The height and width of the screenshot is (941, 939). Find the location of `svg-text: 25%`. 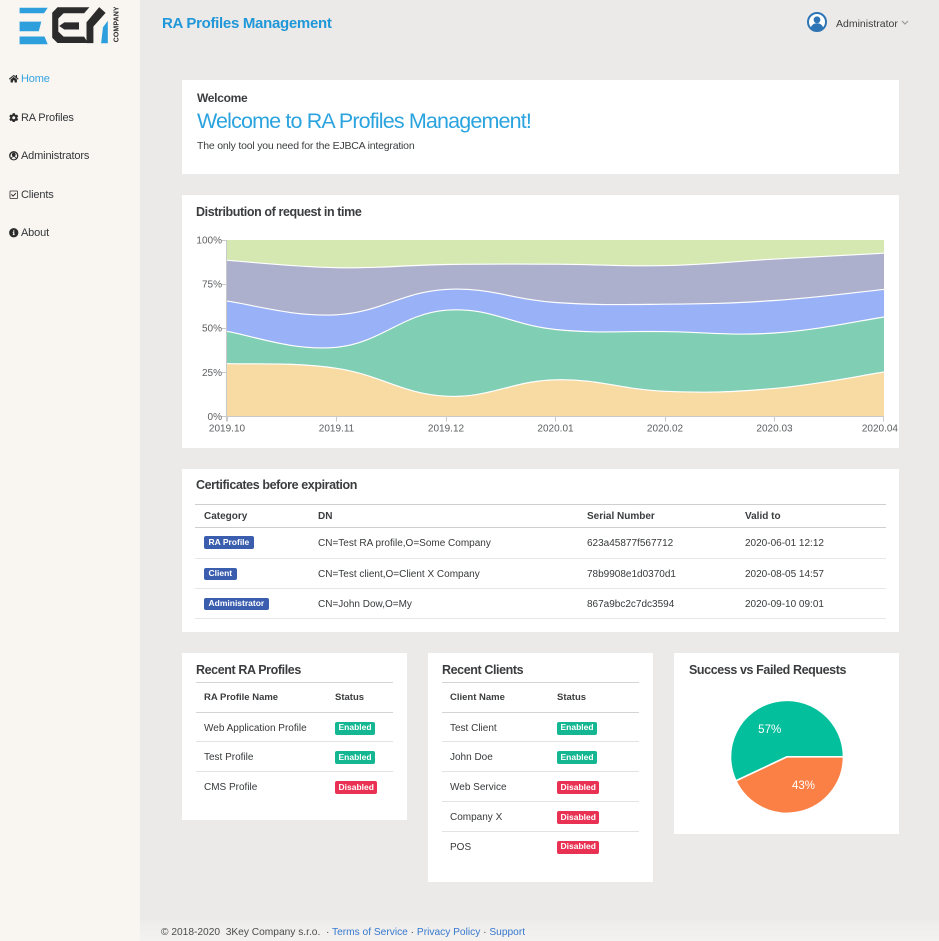

svg-text: 25% is located at coordinates (212, 373).